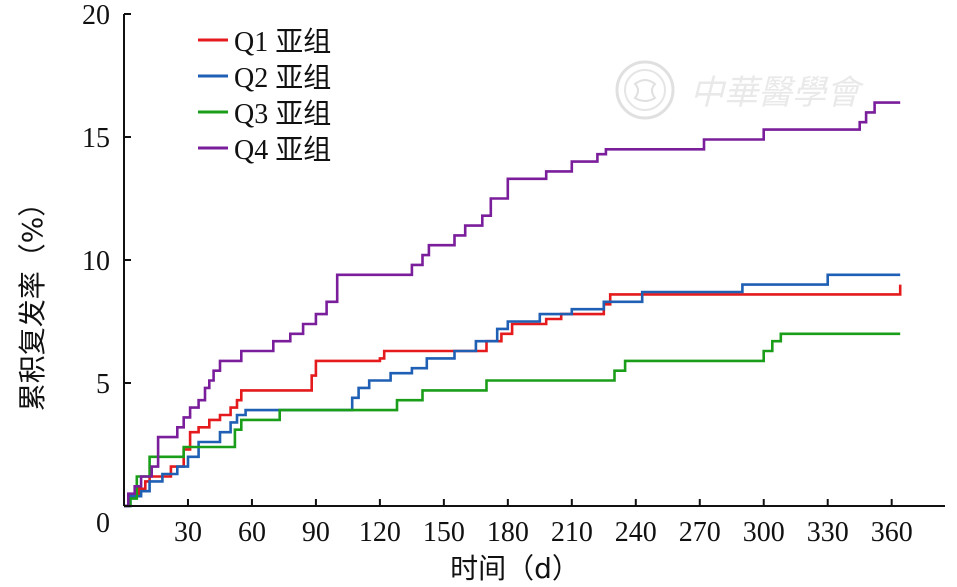  Describe the element at coordinates (252, 532) in the screenshot. I see `x-tick-label: 60` at that location.